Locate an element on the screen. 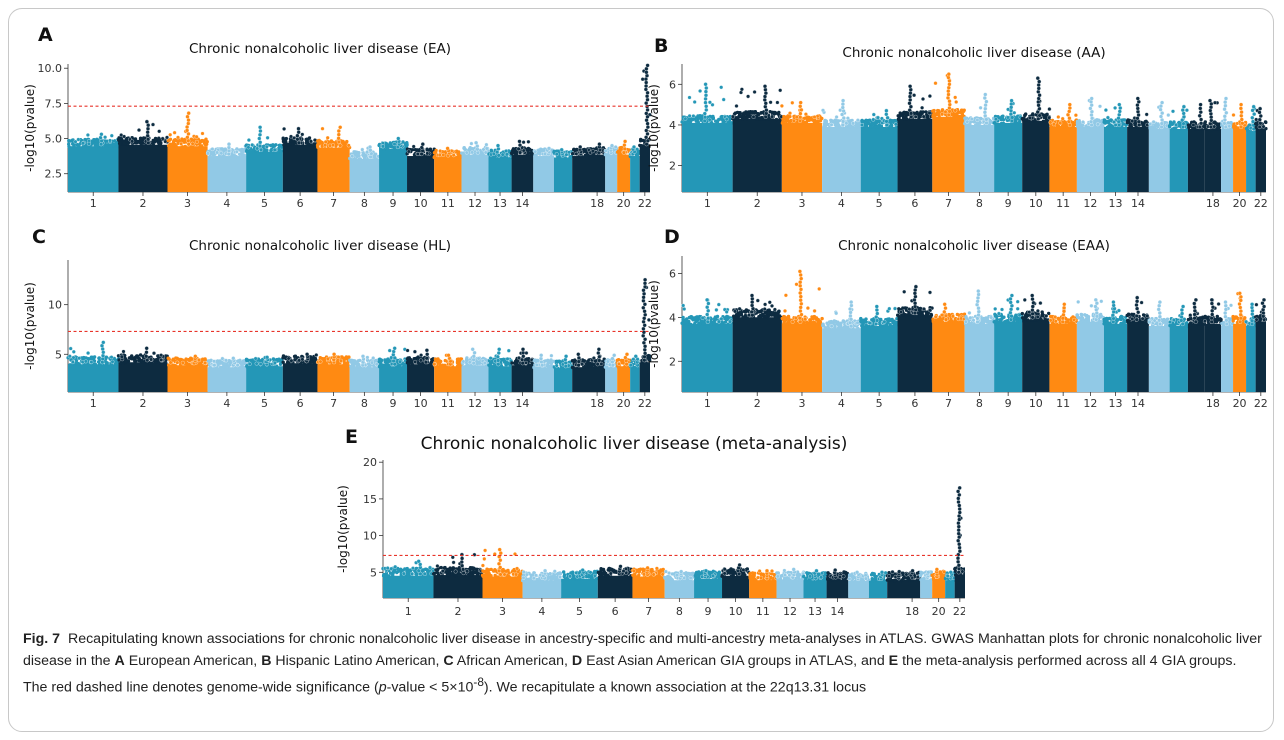  chromosome-1-points is located at coordinates (707, 344).